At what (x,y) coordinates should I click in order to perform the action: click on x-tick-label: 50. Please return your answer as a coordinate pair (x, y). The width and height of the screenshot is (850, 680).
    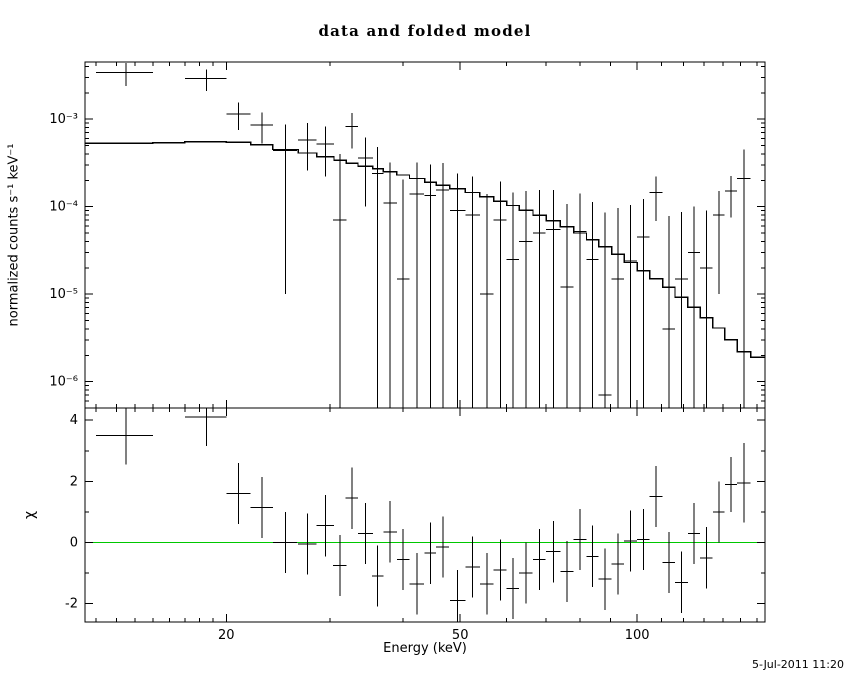
    Looking at the image, I should click on (460, 635).